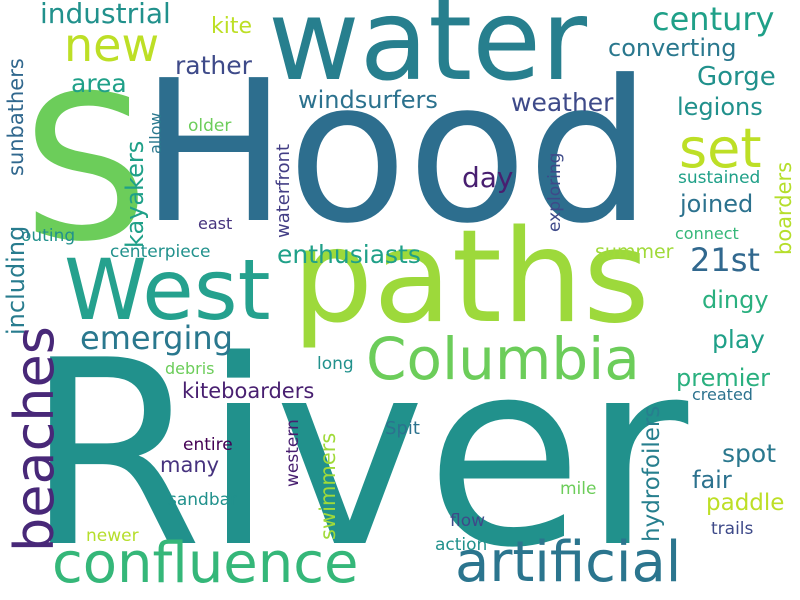  What do you see at coordinates (720, 148) in the screenshot?
I see `word-set: set` at bounding box center [720, 148].